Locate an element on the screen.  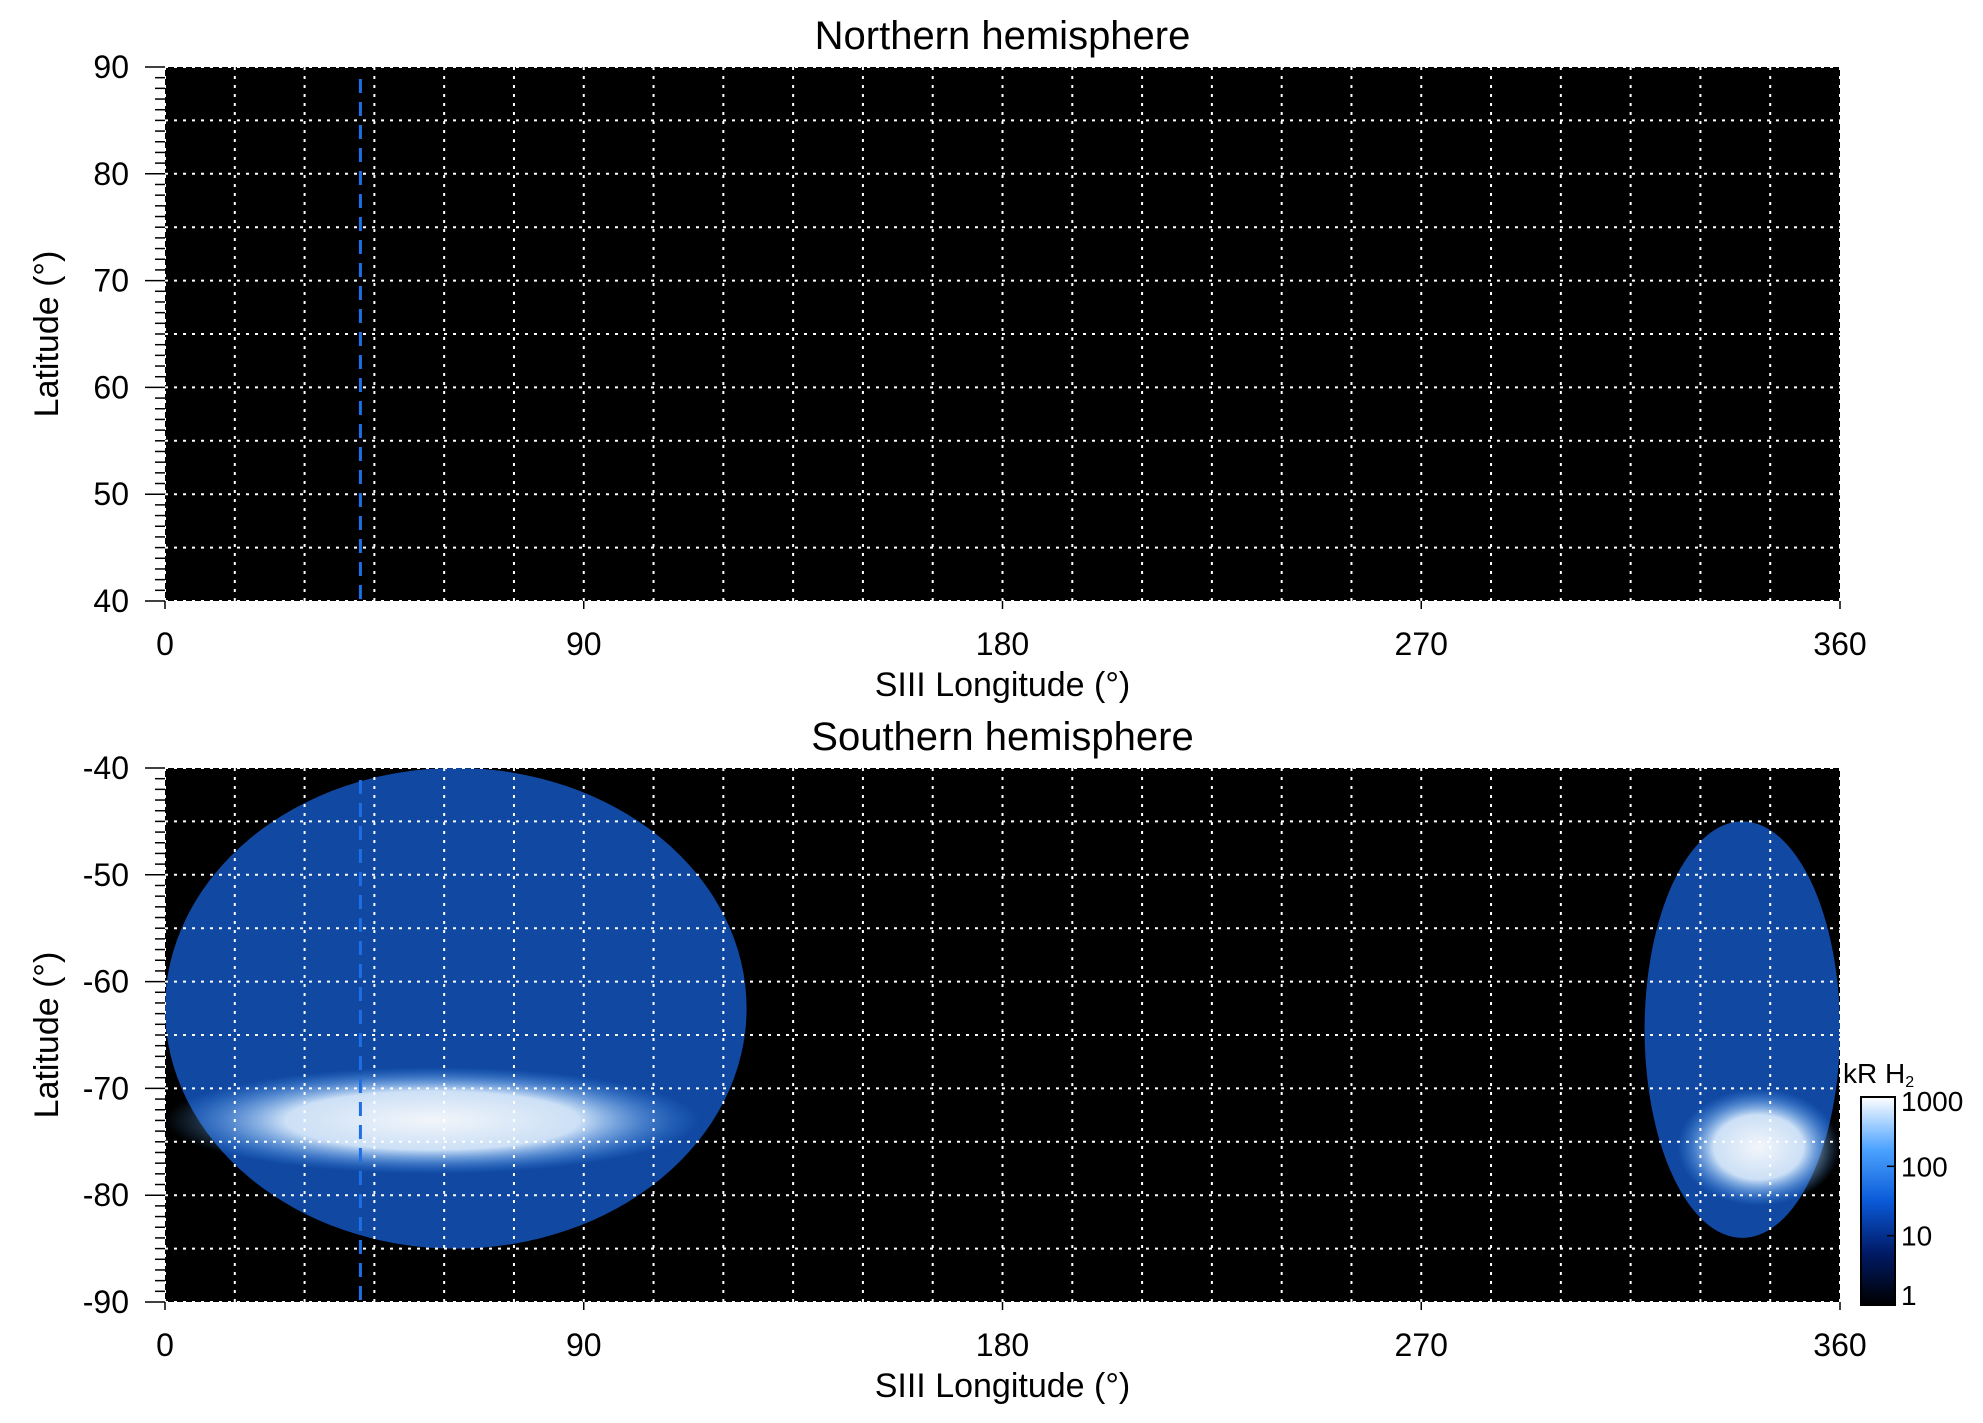
colorbar-tick-label: 100 is located at coordinates (1924, 1166).